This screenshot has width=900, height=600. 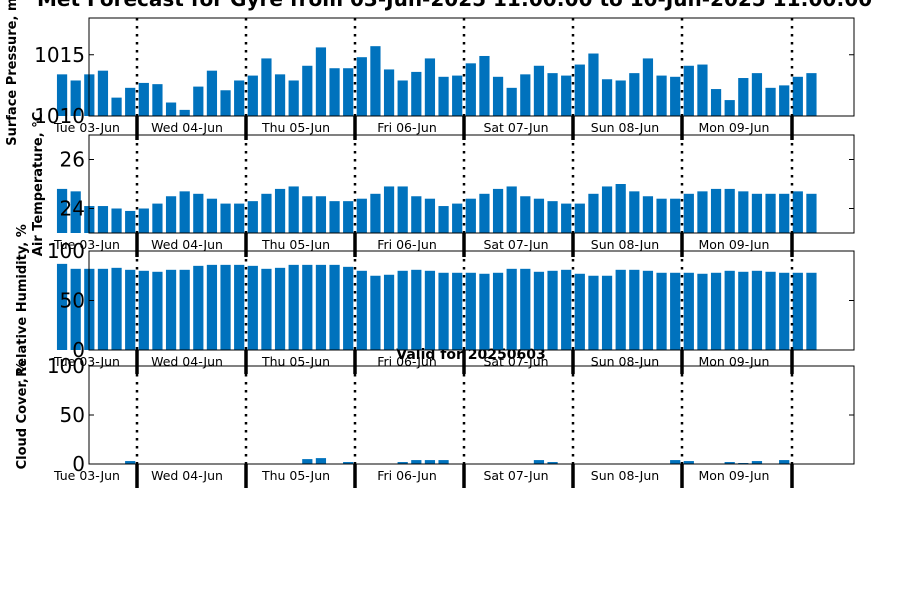 I want to click on x-tick-label: Sun 08-Jun, so click(x=625, y=475).